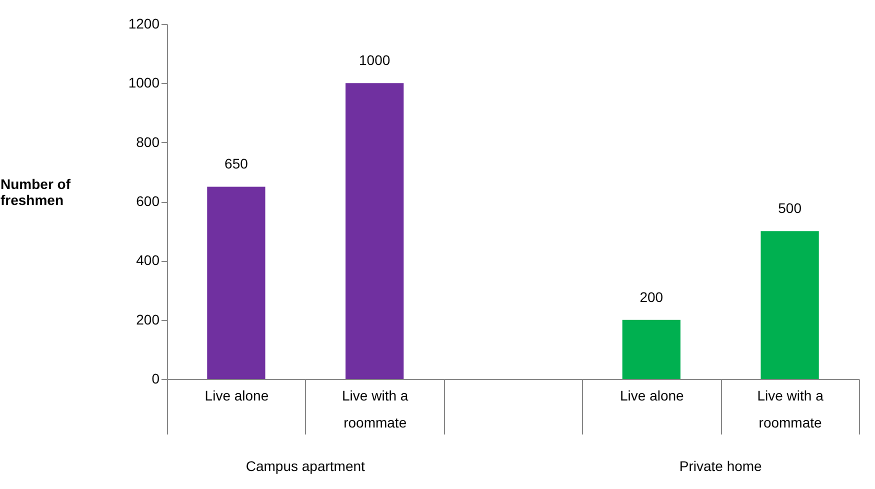  What do you see at coordinates (148, 142) in the screenshot?
I see `y-tick-label: 800` at bounding box center [148, 142].